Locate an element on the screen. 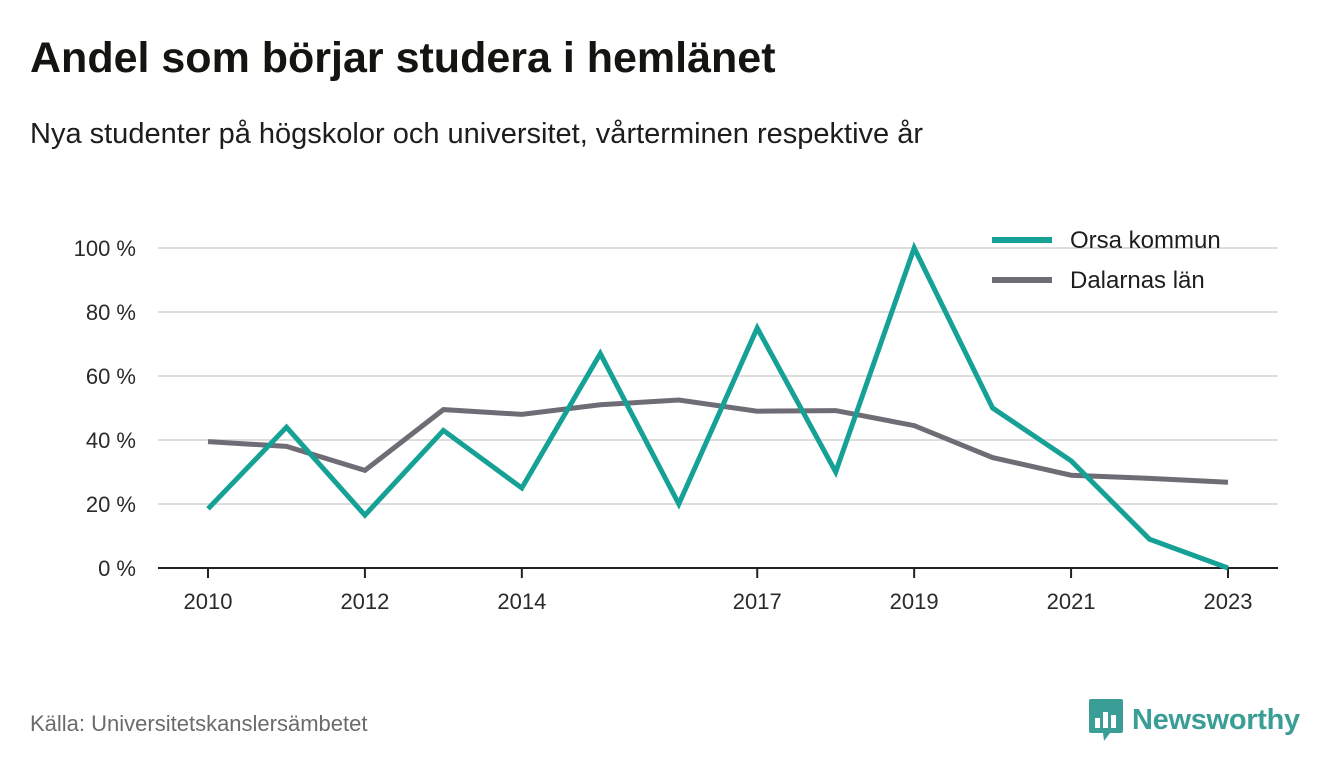 Image resolution: width=1340 pixels, height=771 pixels. x-tick-label-2010: 2010 is located at coordinates (208, 601).